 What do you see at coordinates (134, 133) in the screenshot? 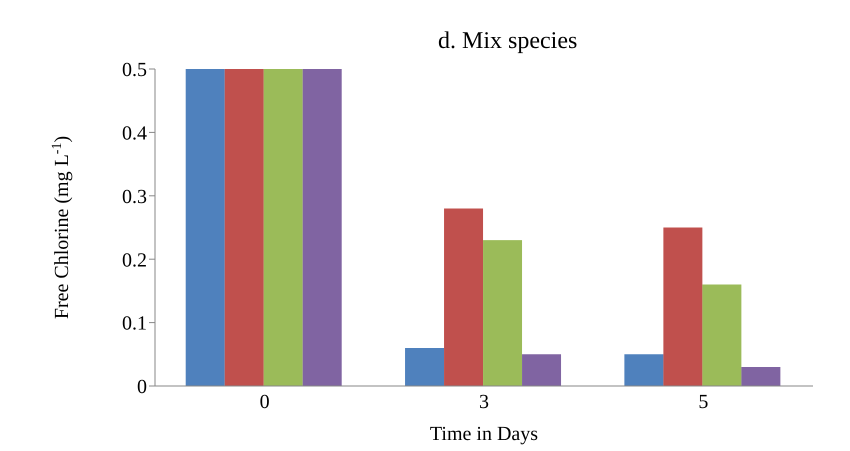
I see `y-tick-label: 0.4` at bounding box center [134, 133].